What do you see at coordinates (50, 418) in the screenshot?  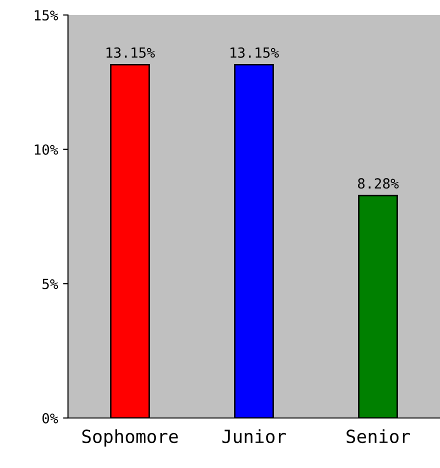 I see `y-tick-label: 0%` at bounding box center [50, 418].